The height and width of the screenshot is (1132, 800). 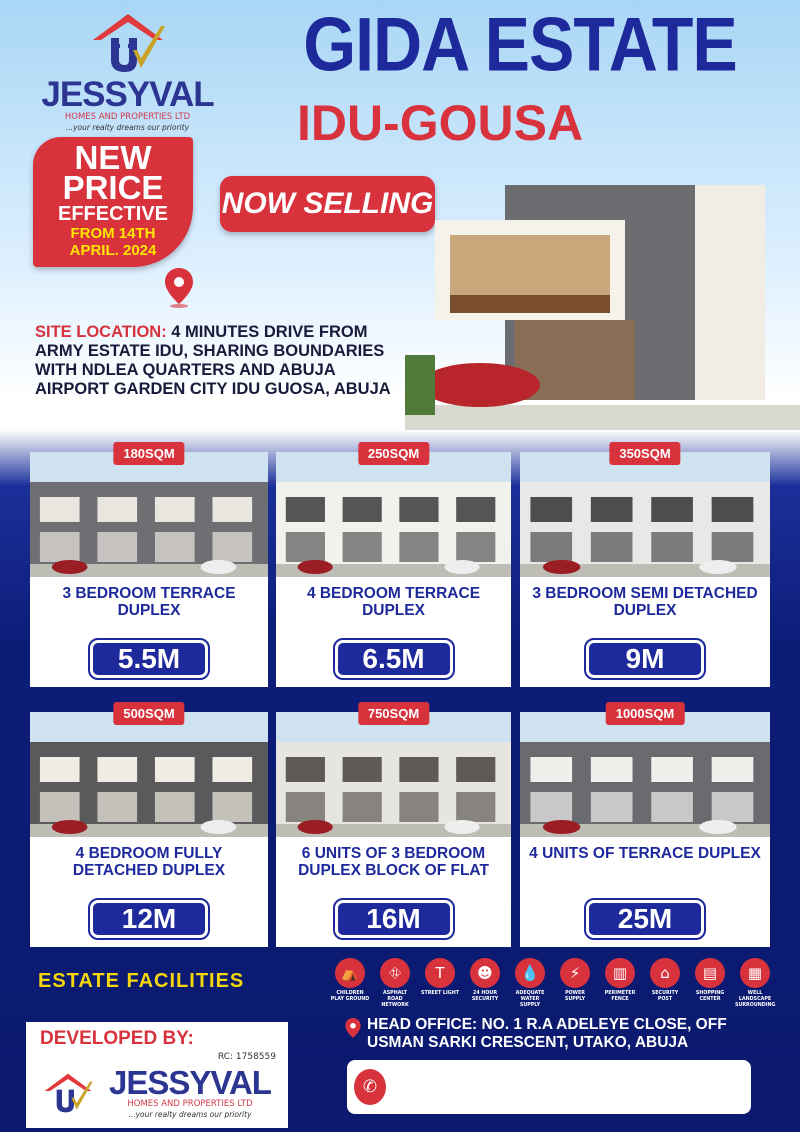 I want to click on facility-label: CHILDREN PLAY GROUND, so click(x=350, y=996).